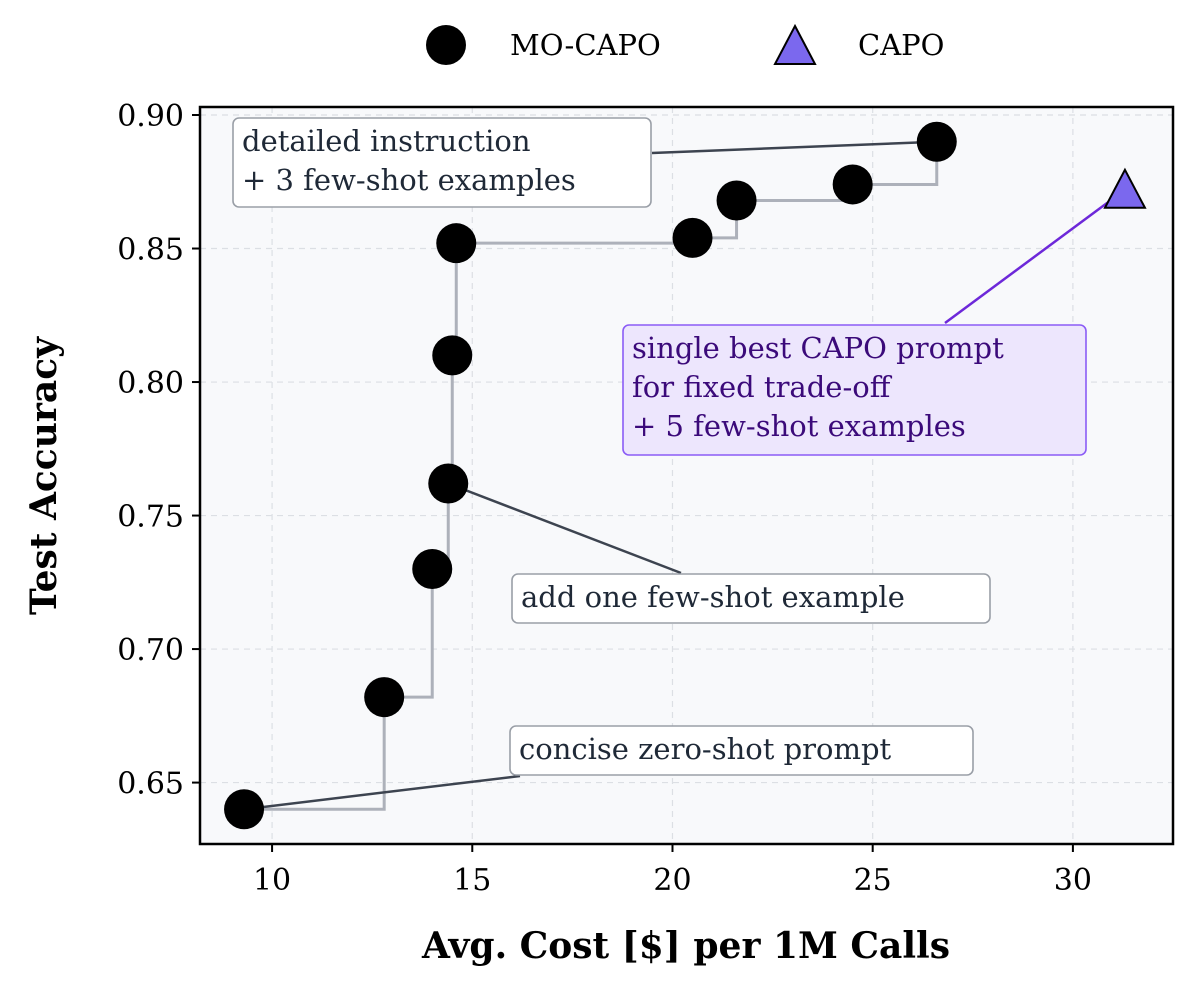  I want to click on annotation-capo-text: + 5 few-shot examples, so click(799, 426).